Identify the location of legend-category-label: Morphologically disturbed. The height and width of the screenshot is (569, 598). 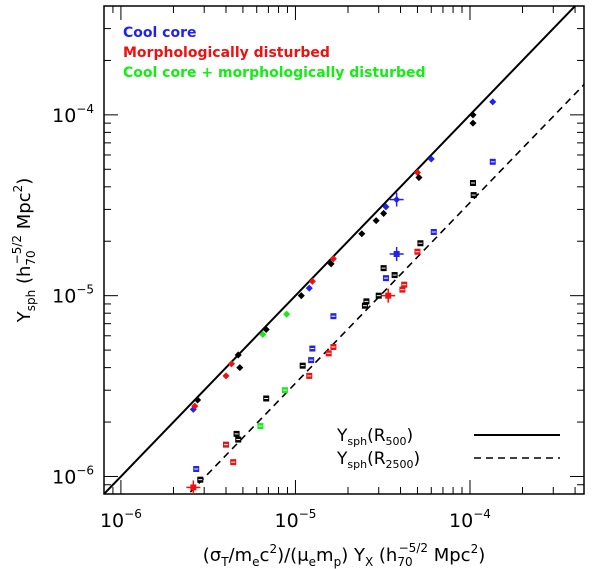
(226, 53).